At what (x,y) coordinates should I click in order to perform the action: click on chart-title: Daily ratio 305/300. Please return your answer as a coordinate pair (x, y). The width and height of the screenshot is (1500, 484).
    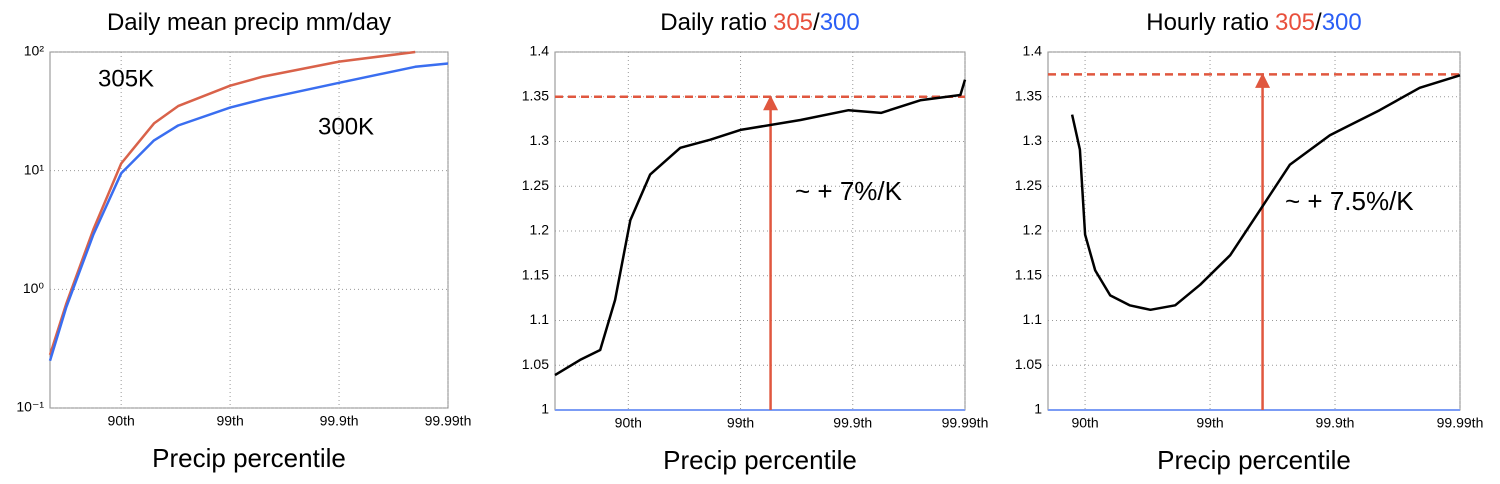
    Looking at the image, I should click on (759, 22).